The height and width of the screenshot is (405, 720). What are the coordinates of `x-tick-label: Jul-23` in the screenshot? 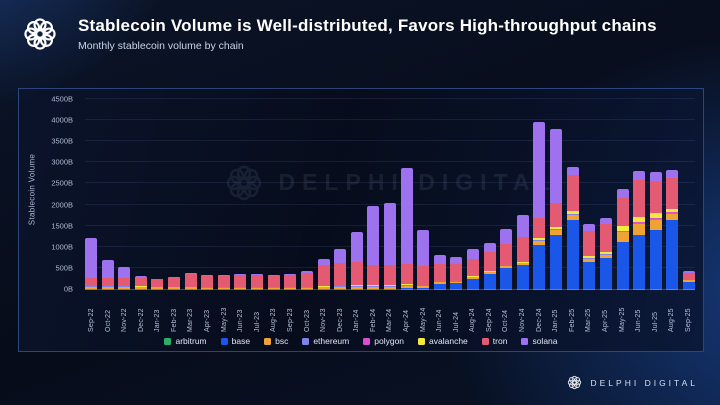 It's located at (257, 321).